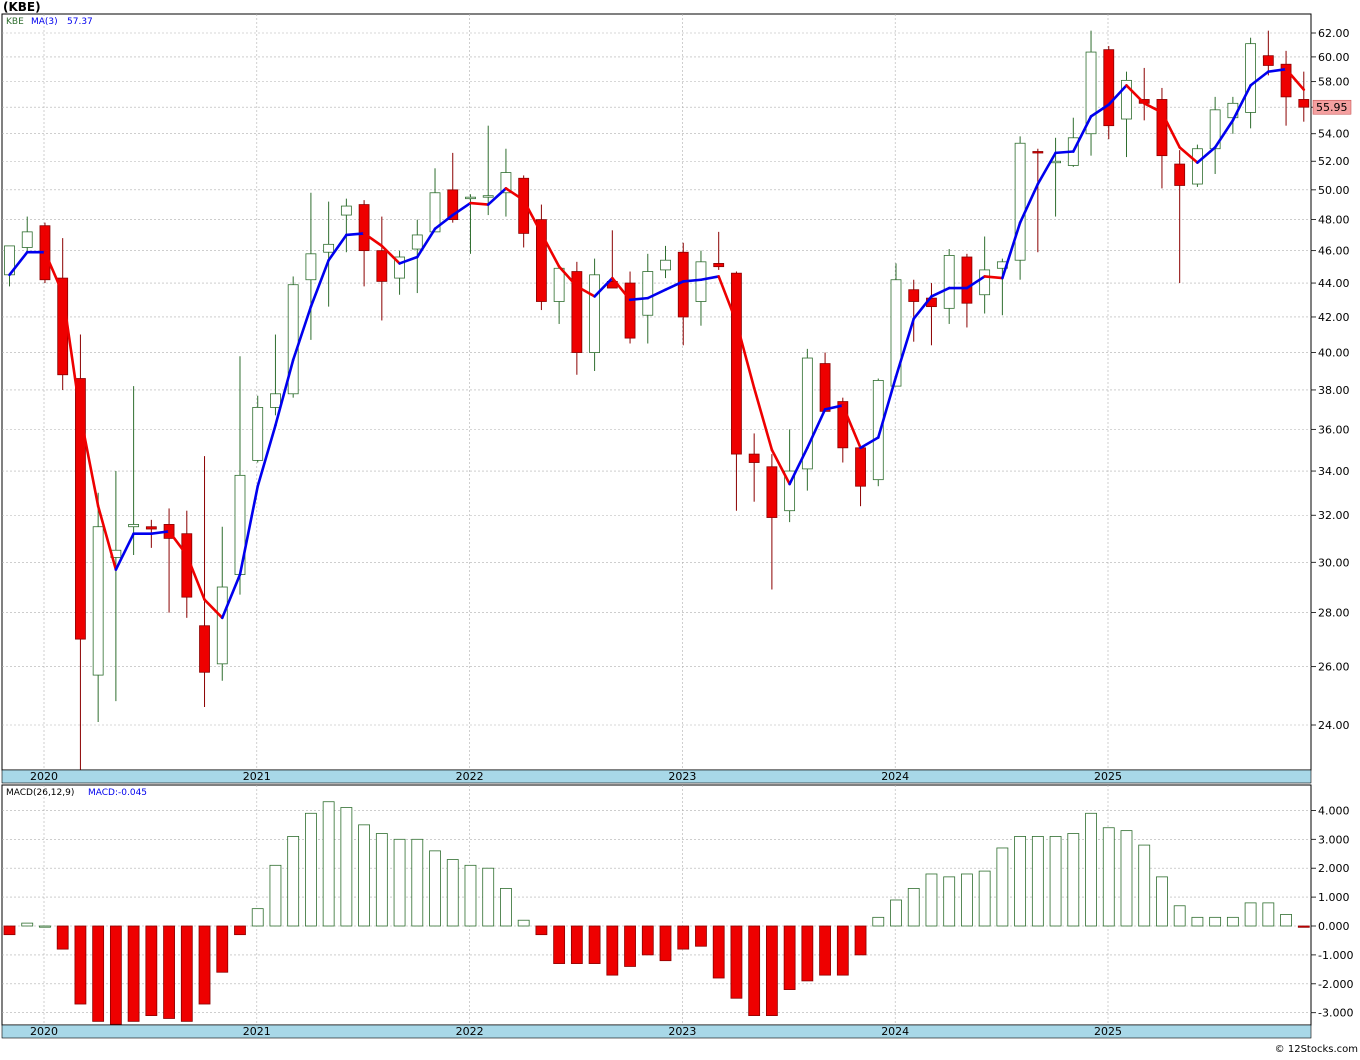 Image resolution: width=1360 pixels, height=1060 pixels. I want to click on year-label: 2020, so click(44, 1031).